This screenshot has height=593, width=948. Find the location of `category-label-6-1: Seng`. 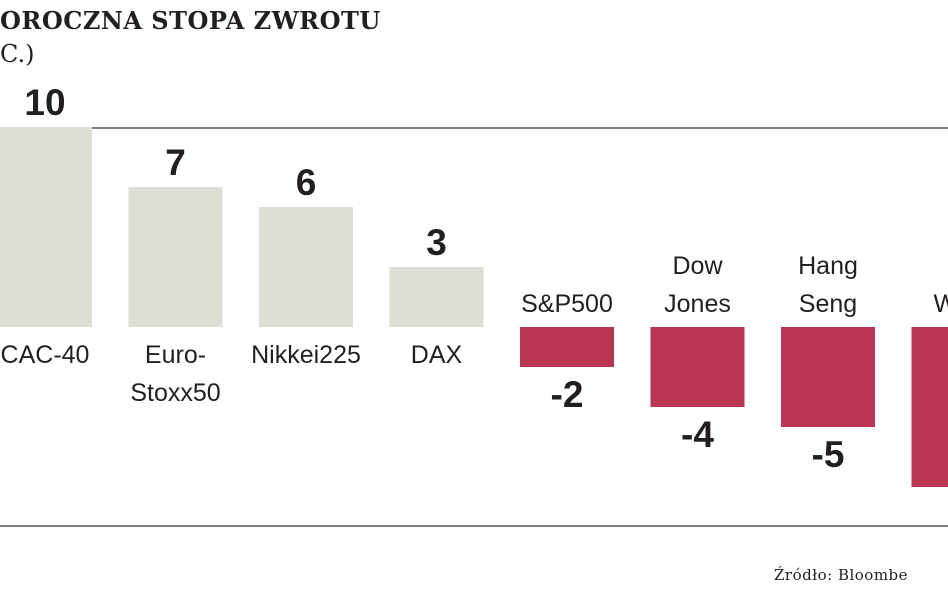

category-label-6-1: Seng is located at coordinates (828, 304).